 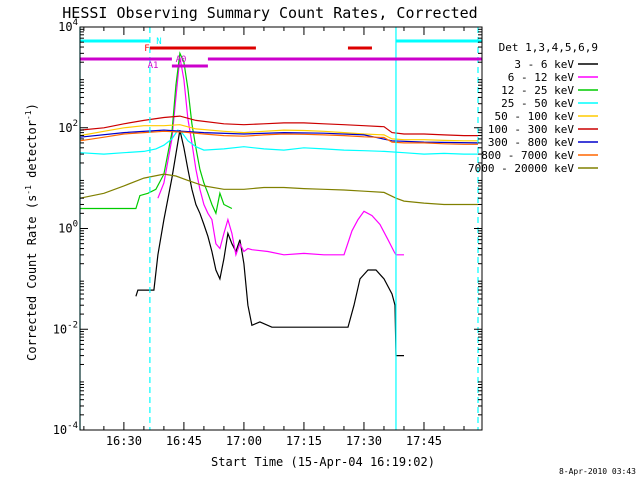 I want to click on x-tick-label-3: 17:00, so click(x=244, y=441).